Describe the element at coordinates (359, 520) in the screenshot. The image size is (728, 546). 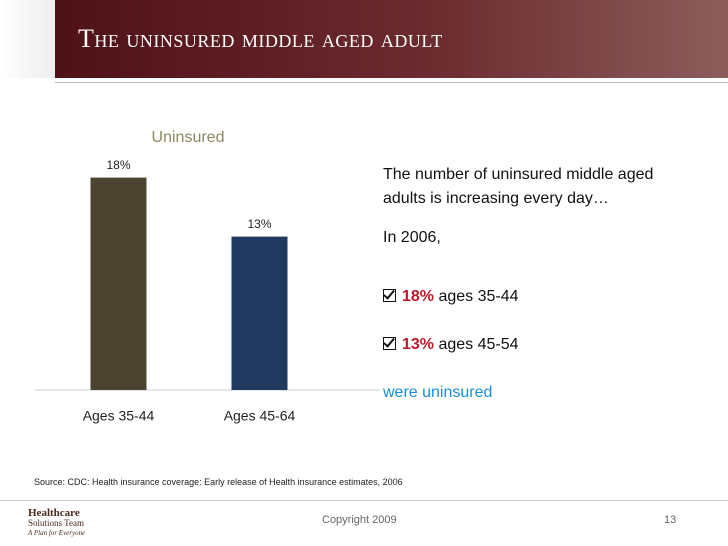
I see `copyright: Copyright 2009` at that location.